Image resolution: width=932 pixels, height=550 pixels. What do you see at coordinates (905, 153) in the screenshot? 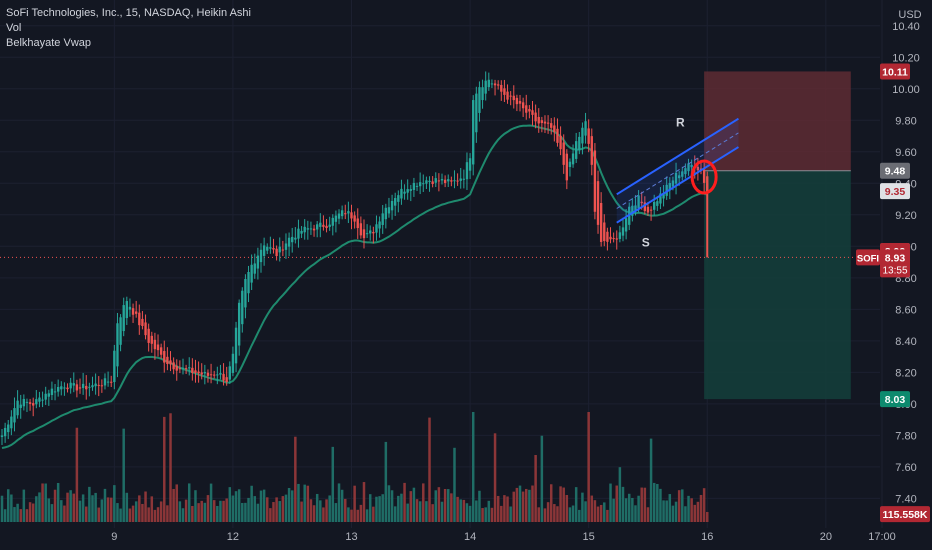
I see `y-tick-label: 9.60` at bounding box center [905, 153].